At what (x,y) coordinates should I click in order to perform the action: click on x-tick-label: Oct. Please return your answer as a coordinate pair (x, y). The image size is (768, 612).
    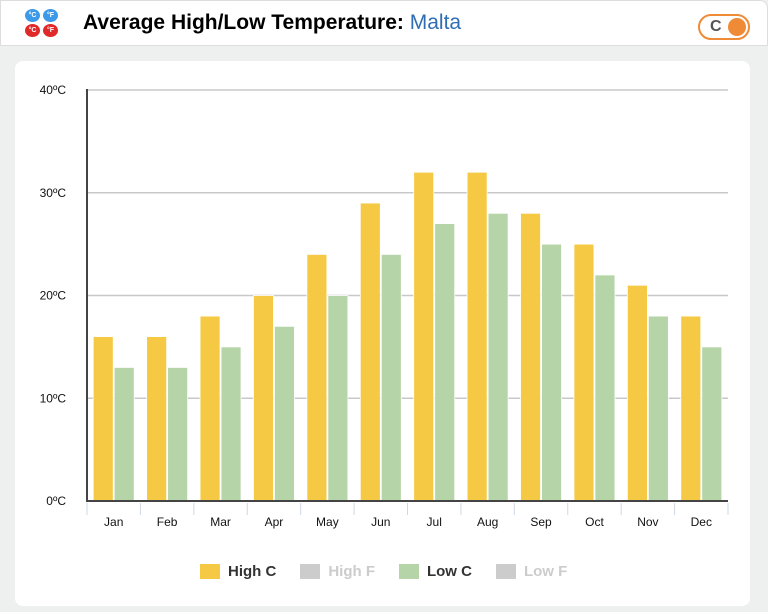
    Looking at the image, I should click on (594, 522).